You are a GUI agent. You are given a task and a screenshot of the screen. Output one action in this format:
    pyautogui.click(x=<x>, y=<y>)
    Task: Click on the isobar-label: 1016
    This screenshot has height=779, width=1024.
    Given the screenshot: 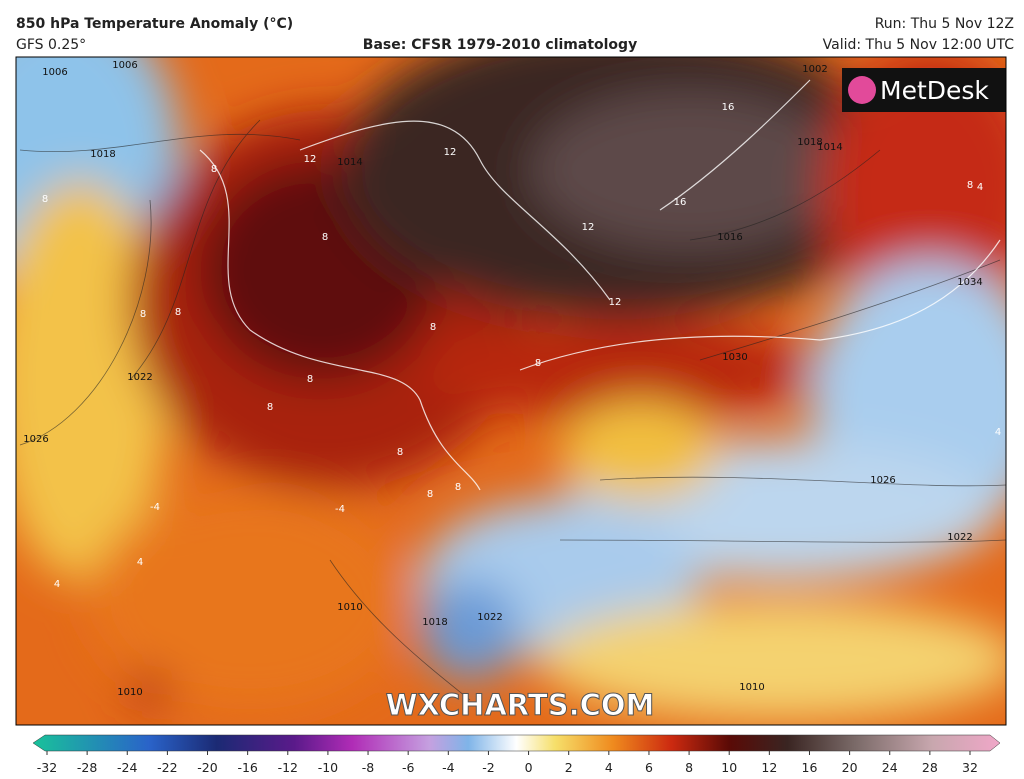 What is the action you would take?
    pyautogui.click(x=729, y=237)
    